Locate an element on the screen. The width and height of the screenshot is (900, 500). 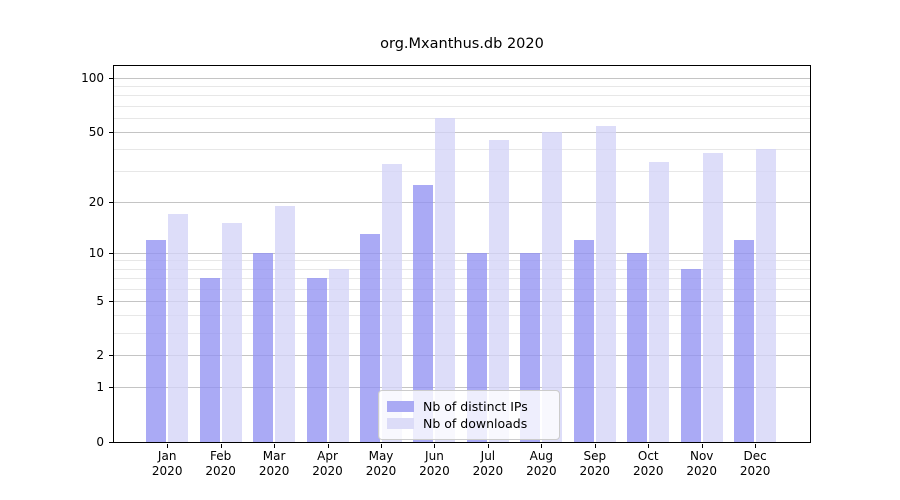
bar-downloads-oct is located at coordinates (659, 301).